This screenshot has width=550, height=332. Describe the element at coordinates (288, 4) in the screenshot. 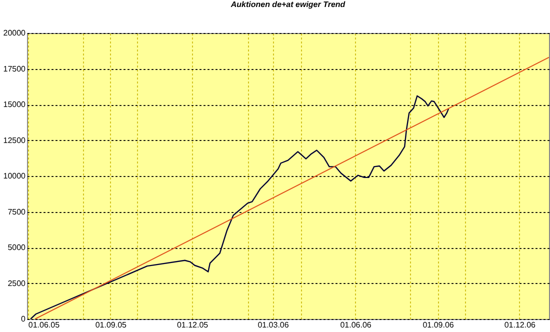

I see `chart-title: Auktionen de+at ewiger Trend` at that location.